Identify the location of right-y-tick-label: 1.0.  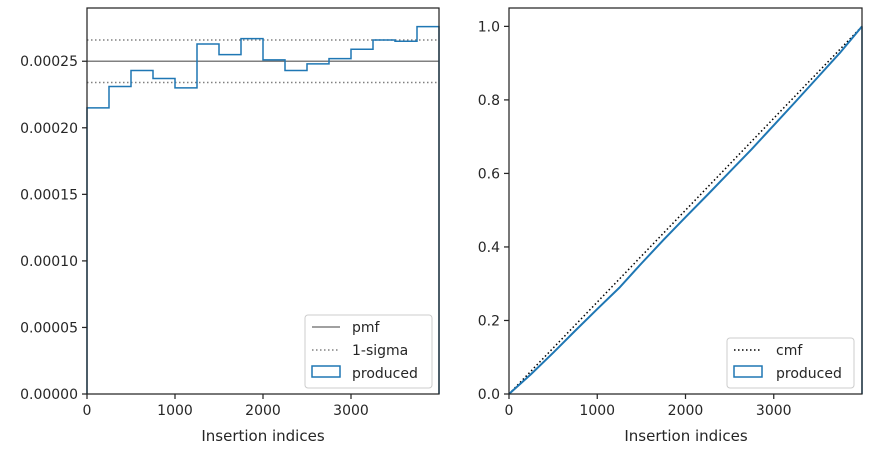
(489, 27).